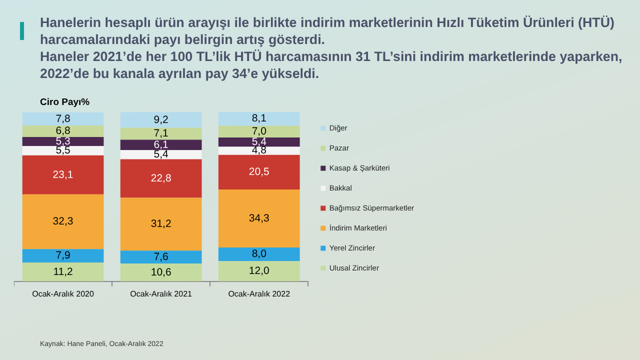  What do you see at coordinates (161, 293) in the screenshot?
I see `x-tick-label: Ocak-Aralık 2021` at bounding box center [161, 293].